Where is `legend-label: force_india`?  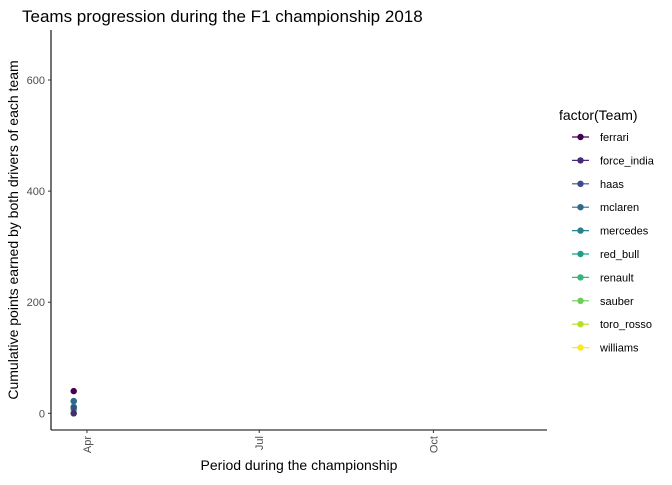
legend-label: force_india is located at coordinates (627, 161).